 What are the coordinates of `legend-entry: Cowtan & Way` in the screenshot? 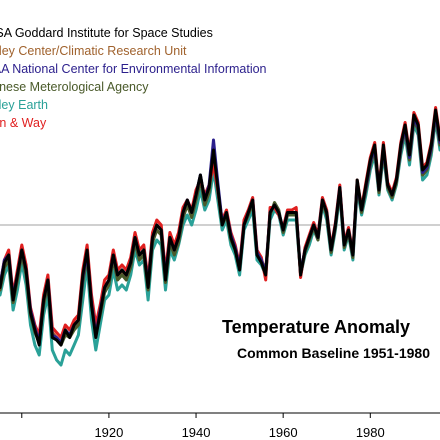 It's located at (23, 123).